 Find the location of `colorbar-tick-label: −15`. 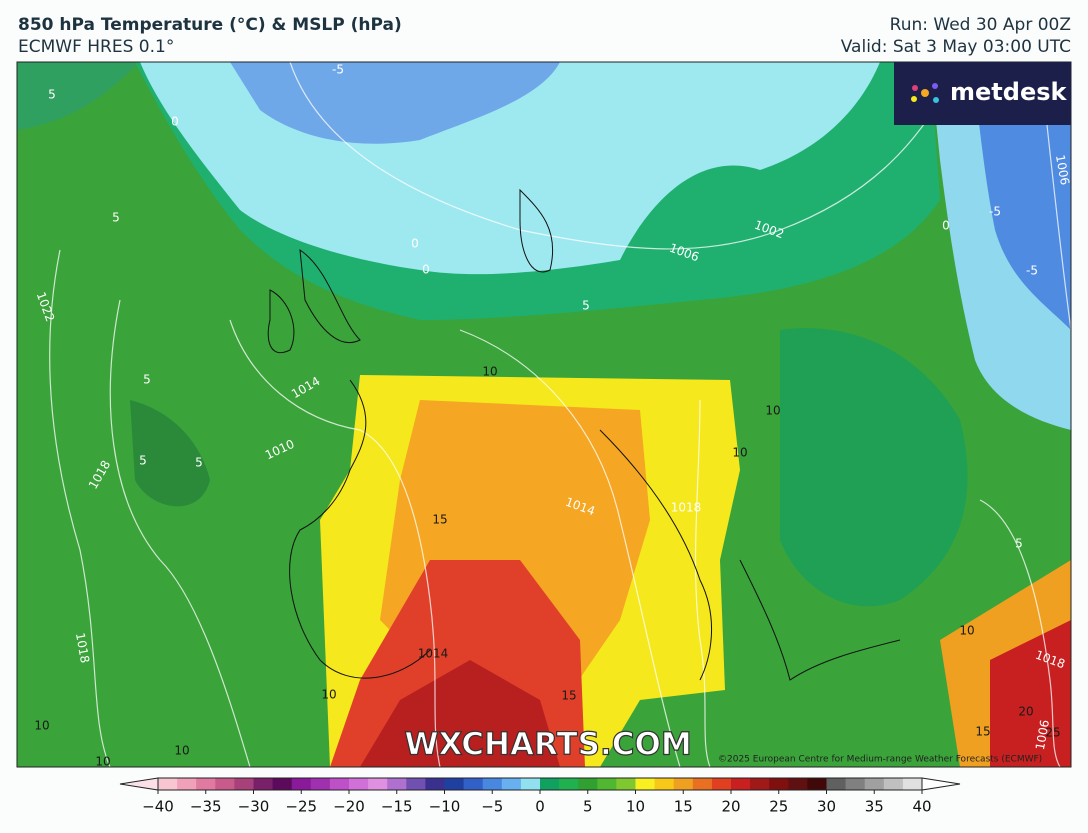

colorbar-tick-label: −15 is located at coordinates (397, 807).